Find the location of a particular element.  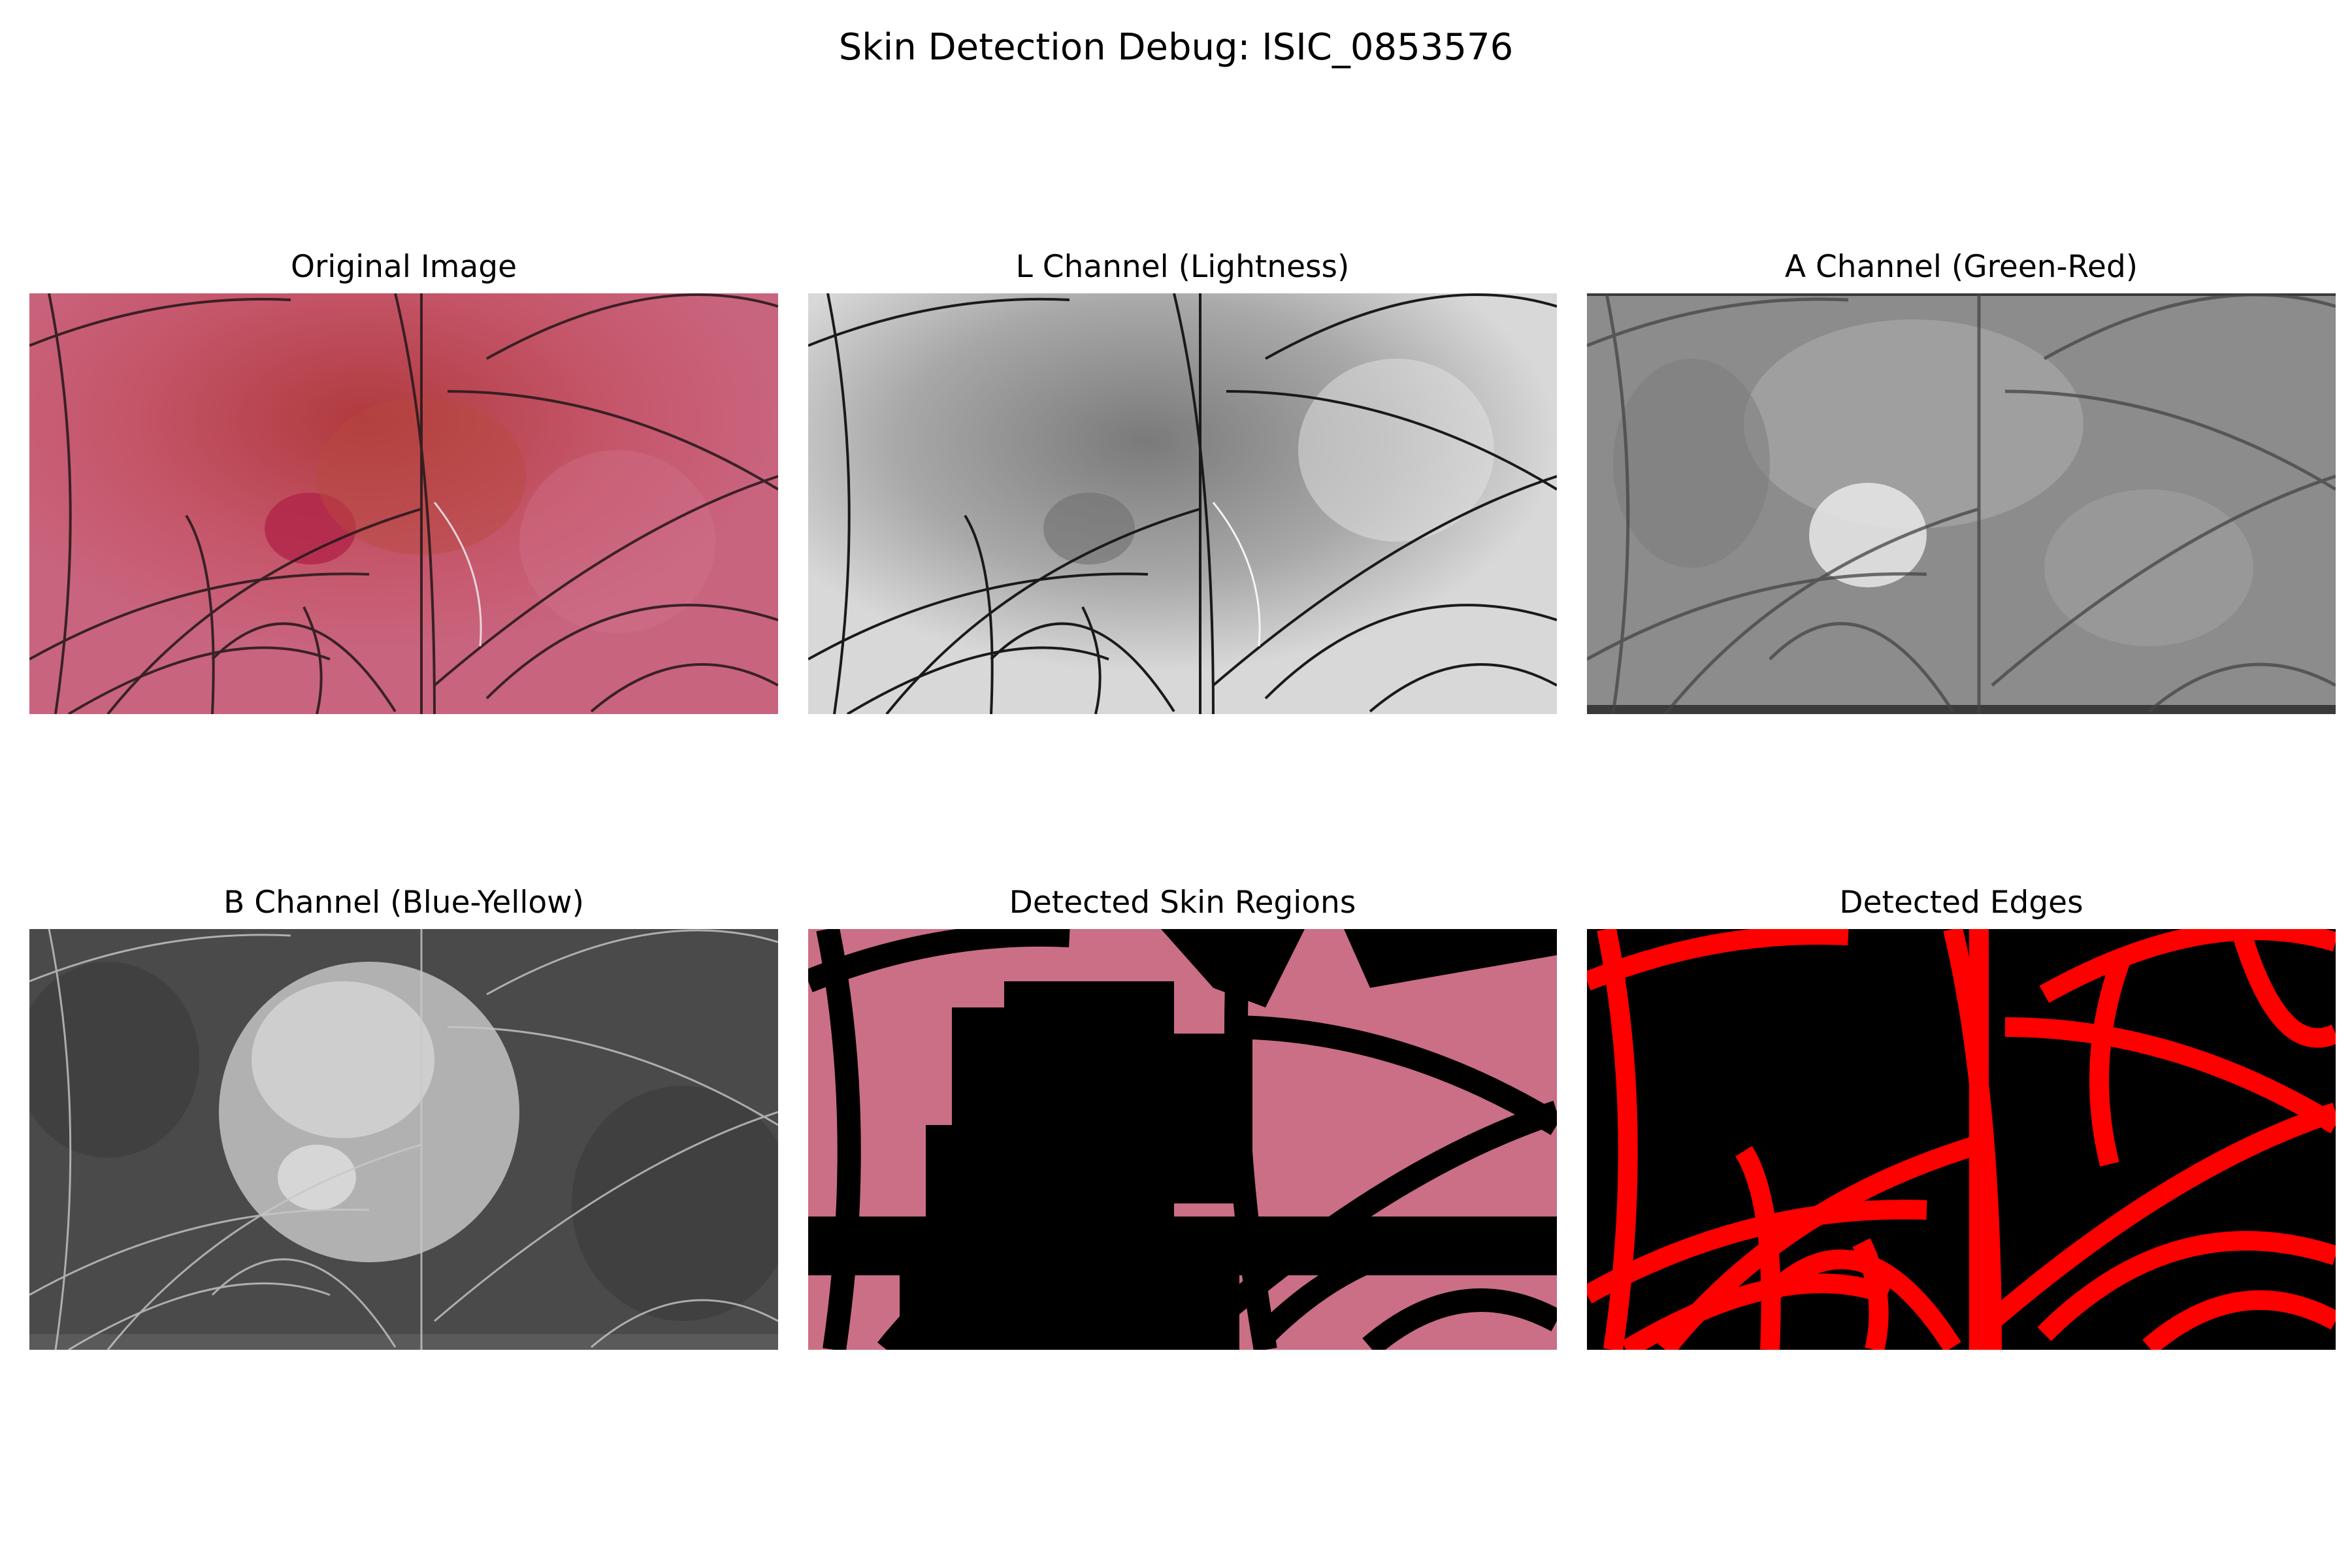

edges-image is located at coordinates (1961, 1139).